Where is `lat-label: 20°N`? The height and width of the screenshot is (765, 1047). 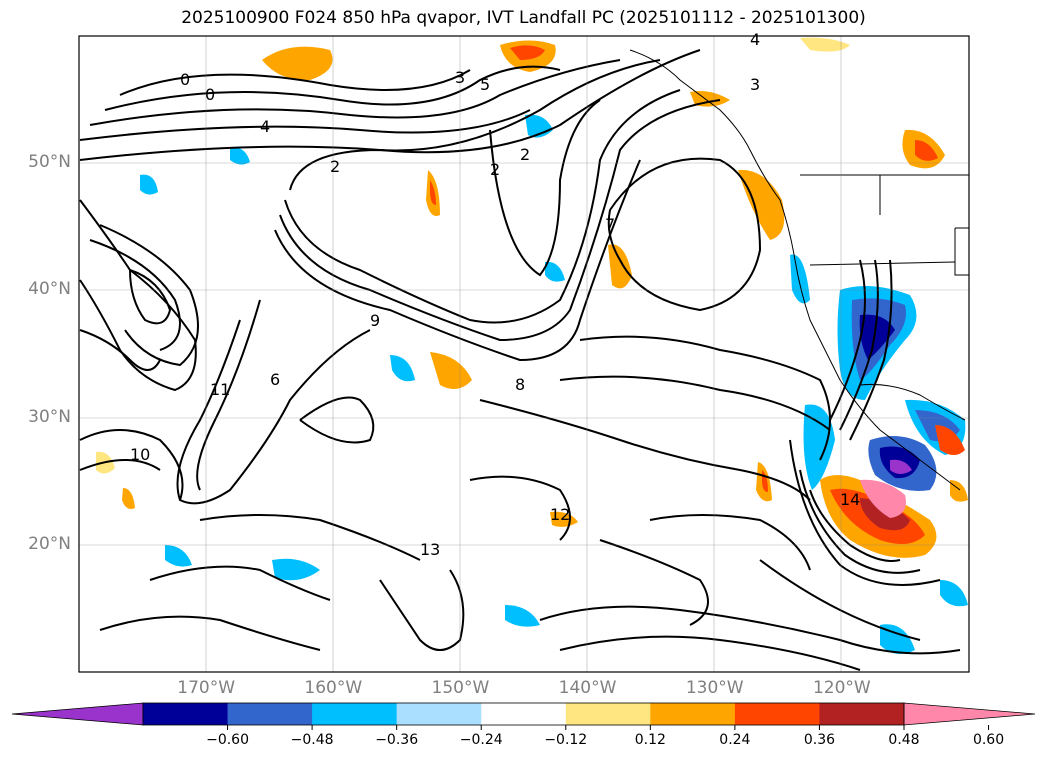 lat-label: 20°N is located at coordinates (49, 543).